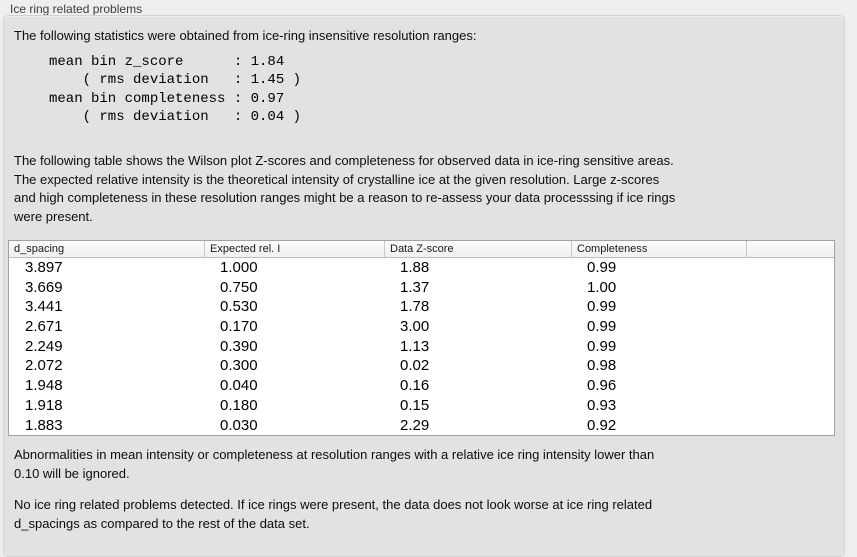  I want to click on table-cell: 0.02, so click(415, 366).